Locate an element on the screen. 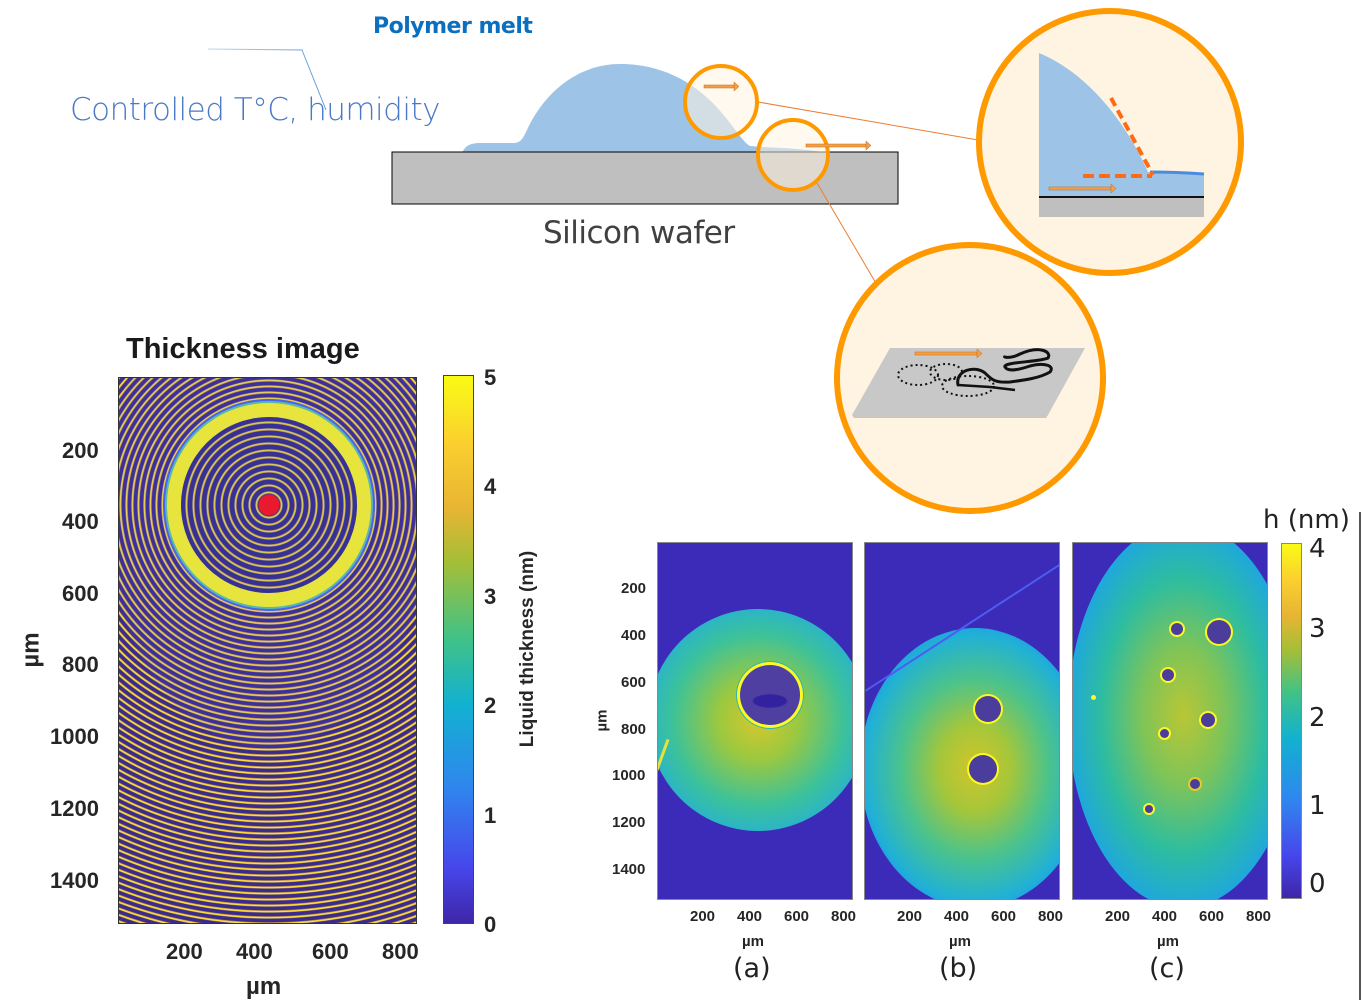  contact-angle-inset is located at coordinates (1110, 142).